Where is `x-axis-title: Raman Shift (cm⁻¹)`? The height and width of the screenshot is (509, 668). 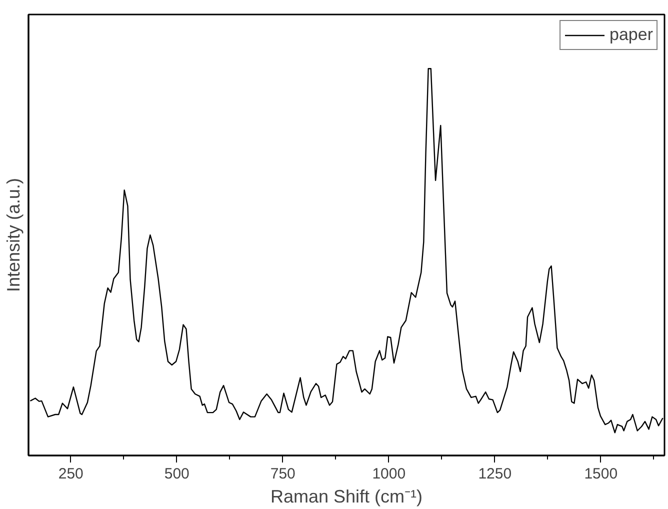
x-axis-title: Raman Shift (cm⁻¹) is located at coordinates (346, 496).